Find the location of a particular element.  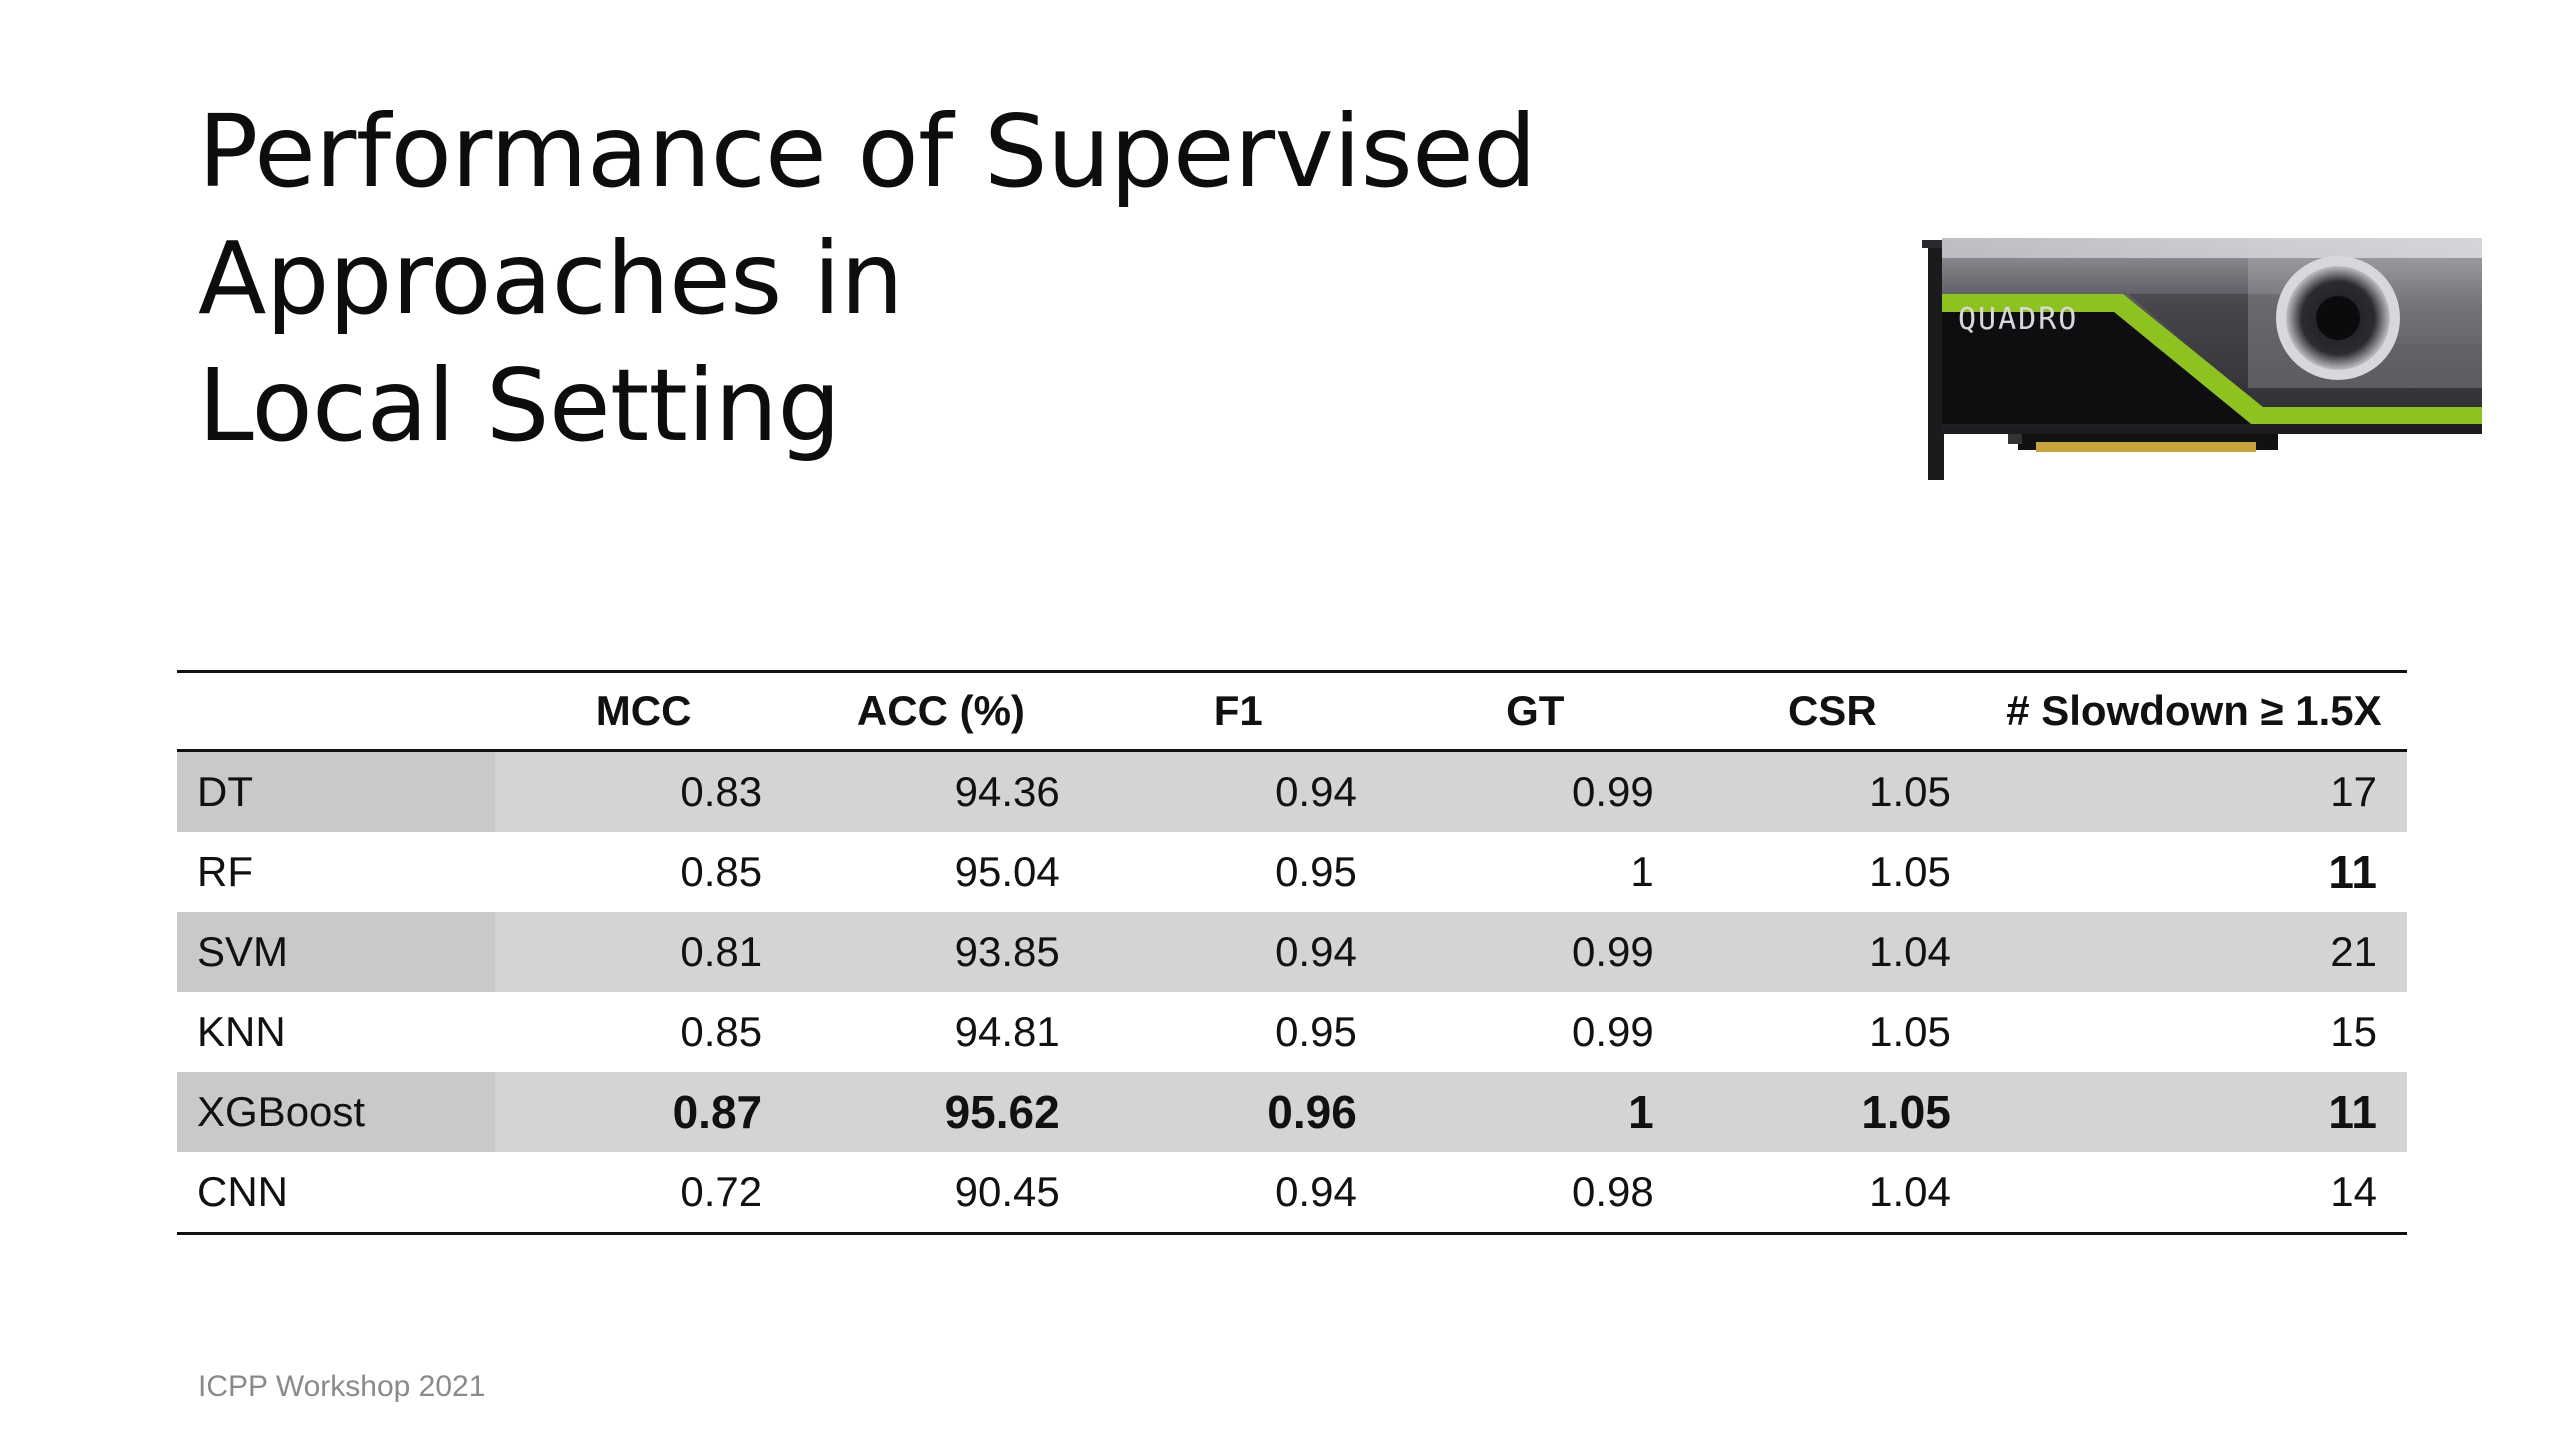

row-label: CNN is located at coordinates (242, 1191).